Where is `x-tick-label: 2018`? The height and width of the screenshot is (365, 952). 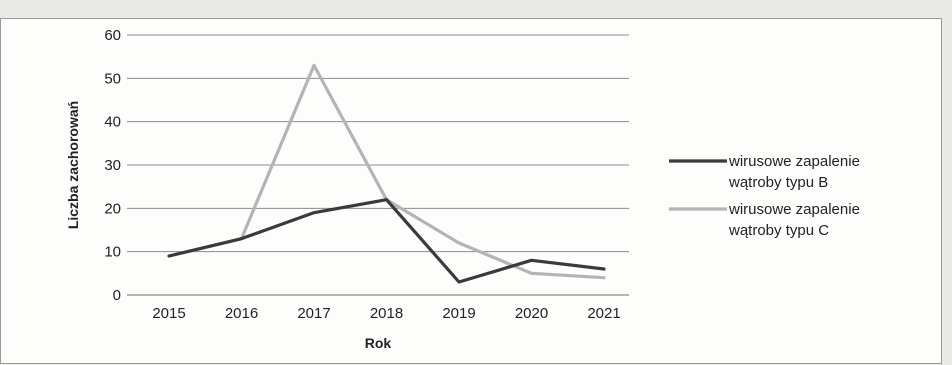
x-tick-label: 2018 is located at coordinates (386, 313).